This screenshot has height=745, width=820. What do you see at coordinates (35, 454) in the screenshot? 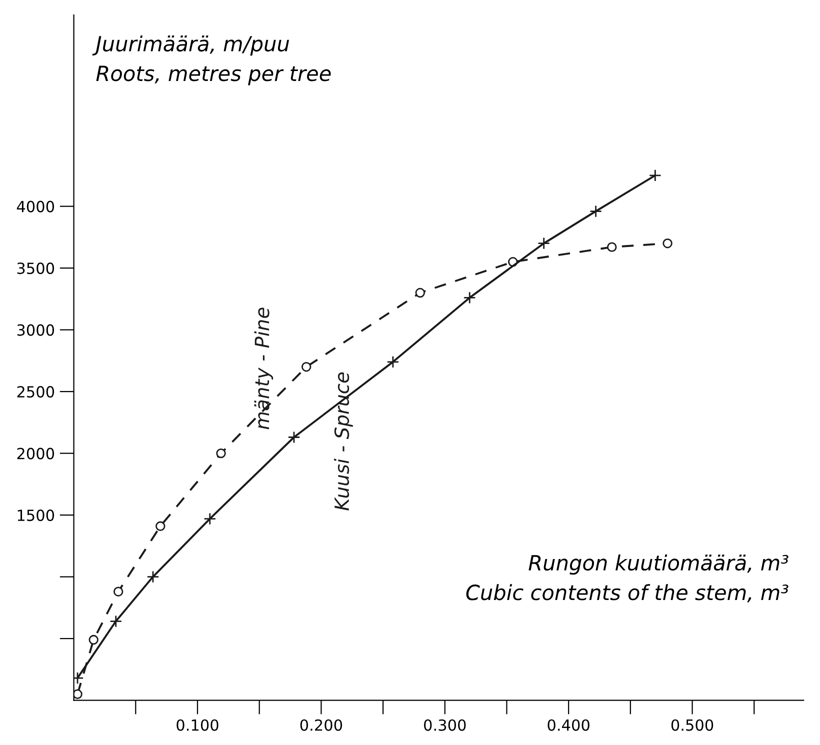
I see `y-tick-label: 2000` at bounding box center [35, 454].